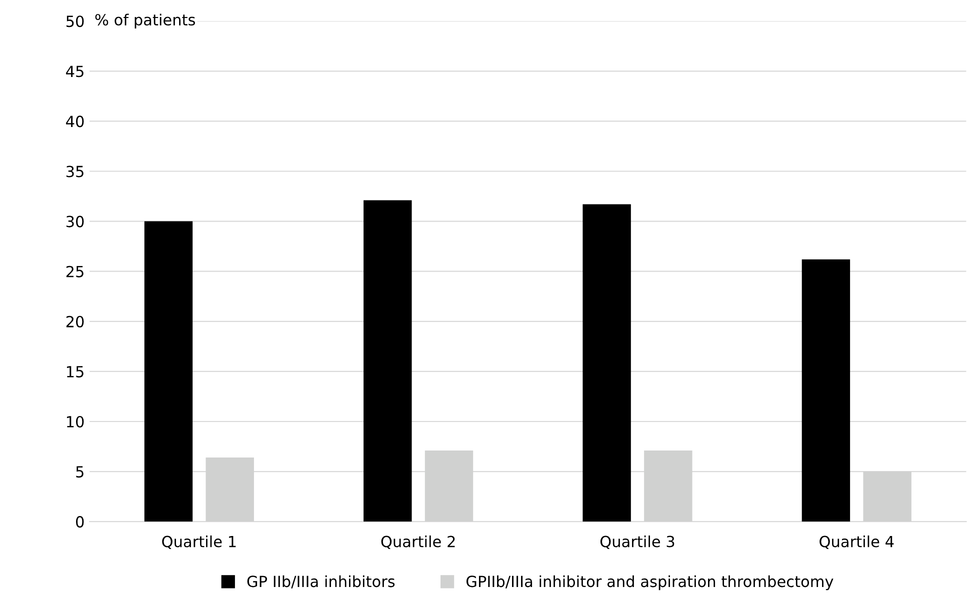 Image resolution: width=974 pixels, height=603 pixels. I want to click on y-tick-label: 30, so click(75, 222).